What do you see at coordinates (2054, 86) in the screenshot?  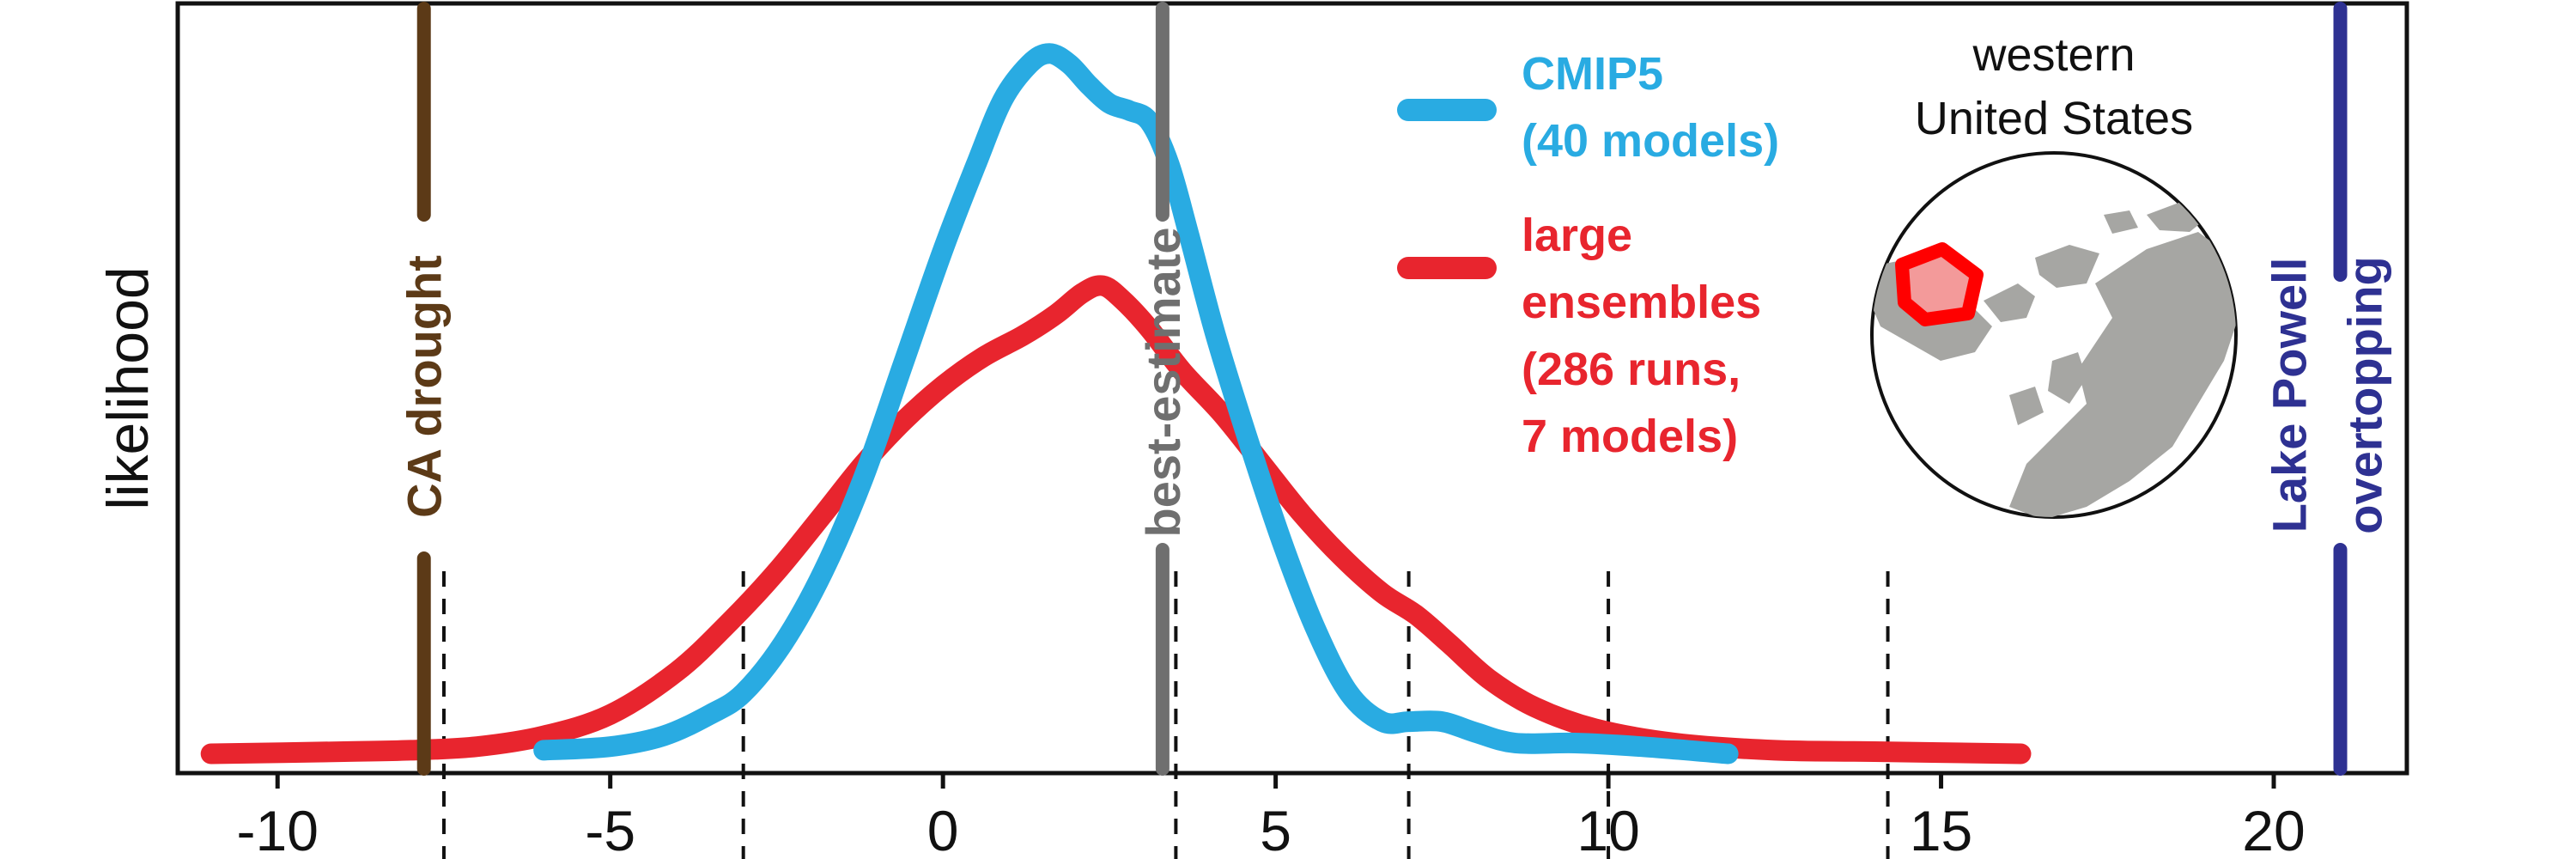 I see `inset-map-label: western United States` at bounding box center [2054, 86].